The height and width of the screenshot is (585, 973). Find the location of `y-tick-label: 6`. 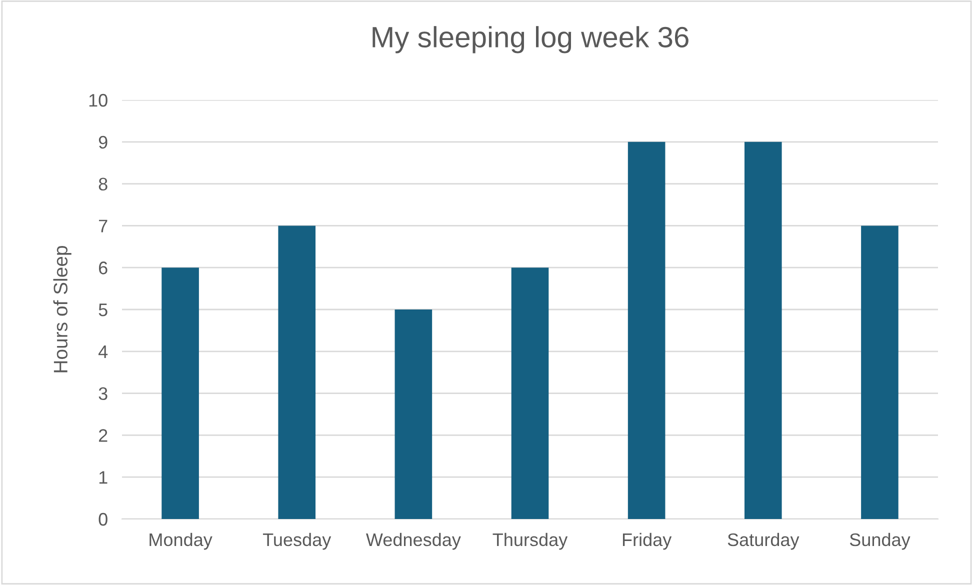

y-tick-label: 6 is located at coordinates (103, 268).